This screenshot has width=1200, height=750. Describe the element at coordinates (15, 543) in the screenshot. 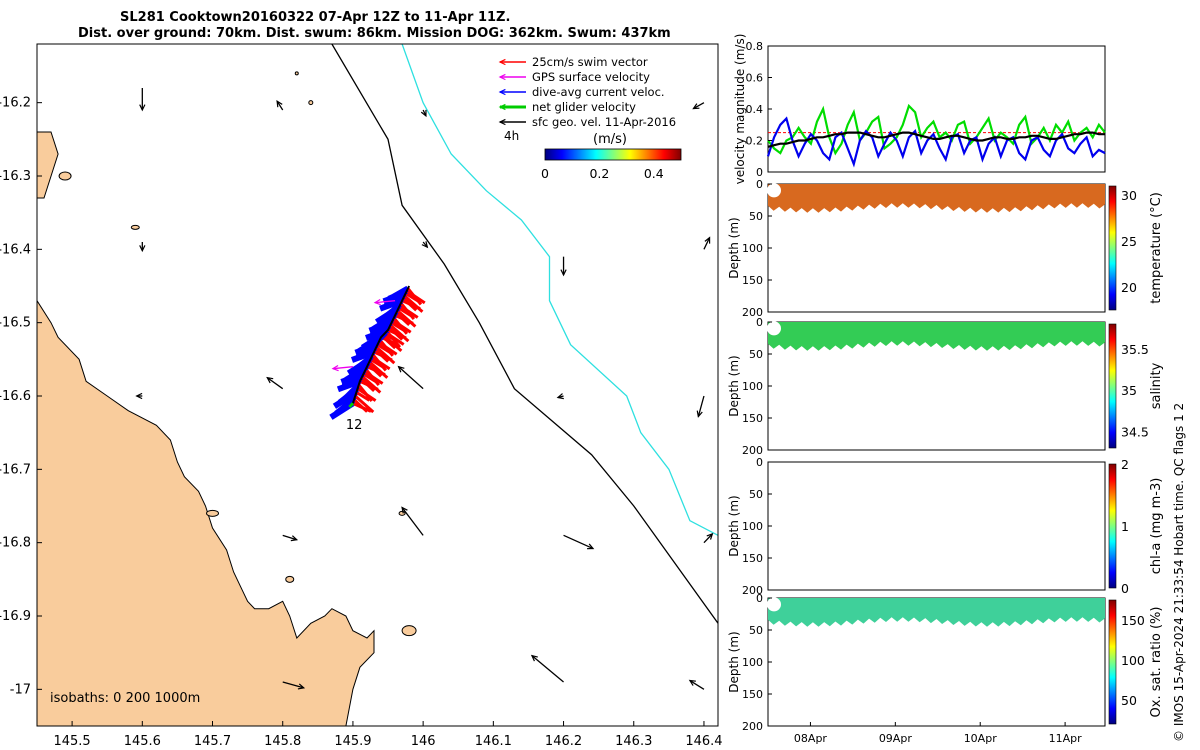

I see `map-ytick-label: -16.8` at that location.